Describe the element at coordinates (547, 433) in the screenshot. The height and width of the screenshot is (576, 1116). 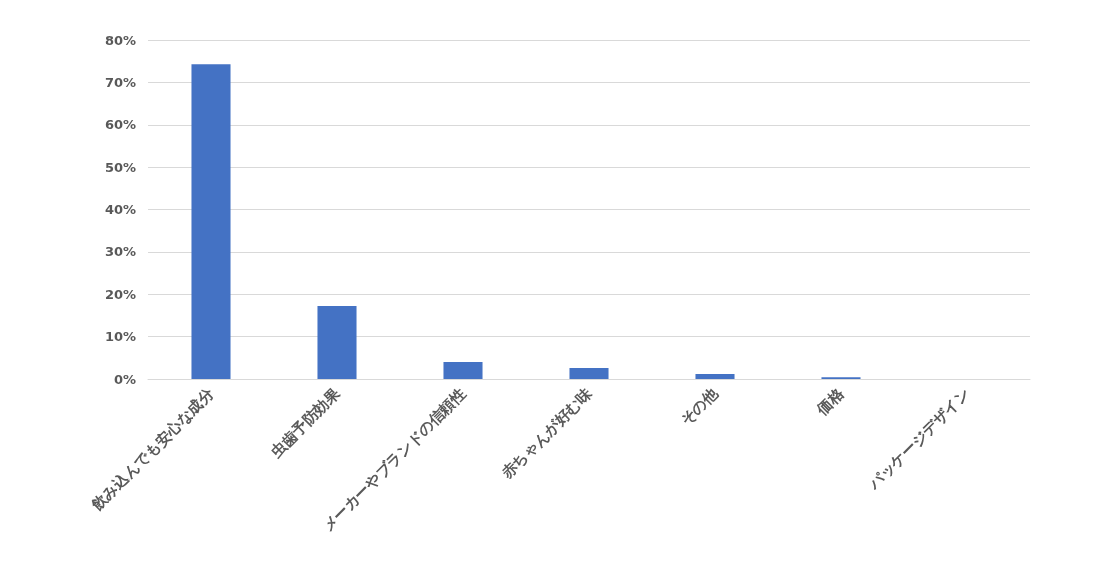
I see `x-tick-label: 赤ちゃんが好む味` at that location.